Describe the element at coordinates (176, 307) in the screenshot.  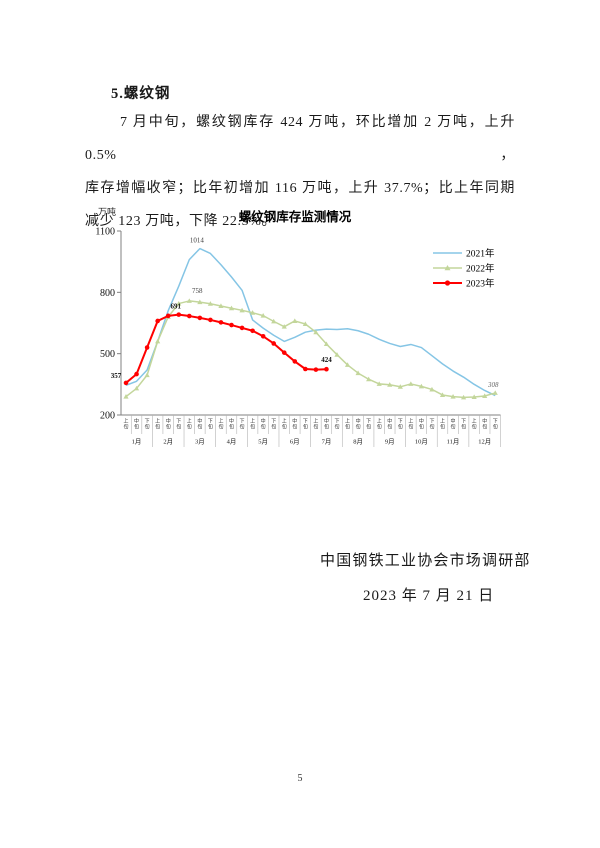
I see `data-label: 691` at that location.